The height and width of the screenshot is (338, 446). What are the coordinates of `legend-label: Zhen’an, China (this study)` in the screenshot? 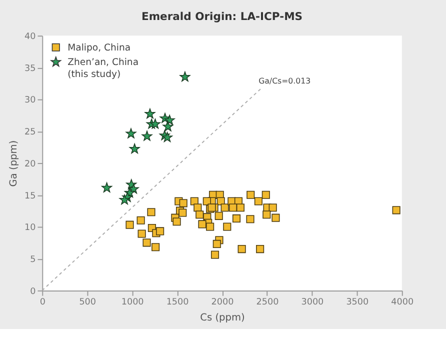 It's located at (103, 68).